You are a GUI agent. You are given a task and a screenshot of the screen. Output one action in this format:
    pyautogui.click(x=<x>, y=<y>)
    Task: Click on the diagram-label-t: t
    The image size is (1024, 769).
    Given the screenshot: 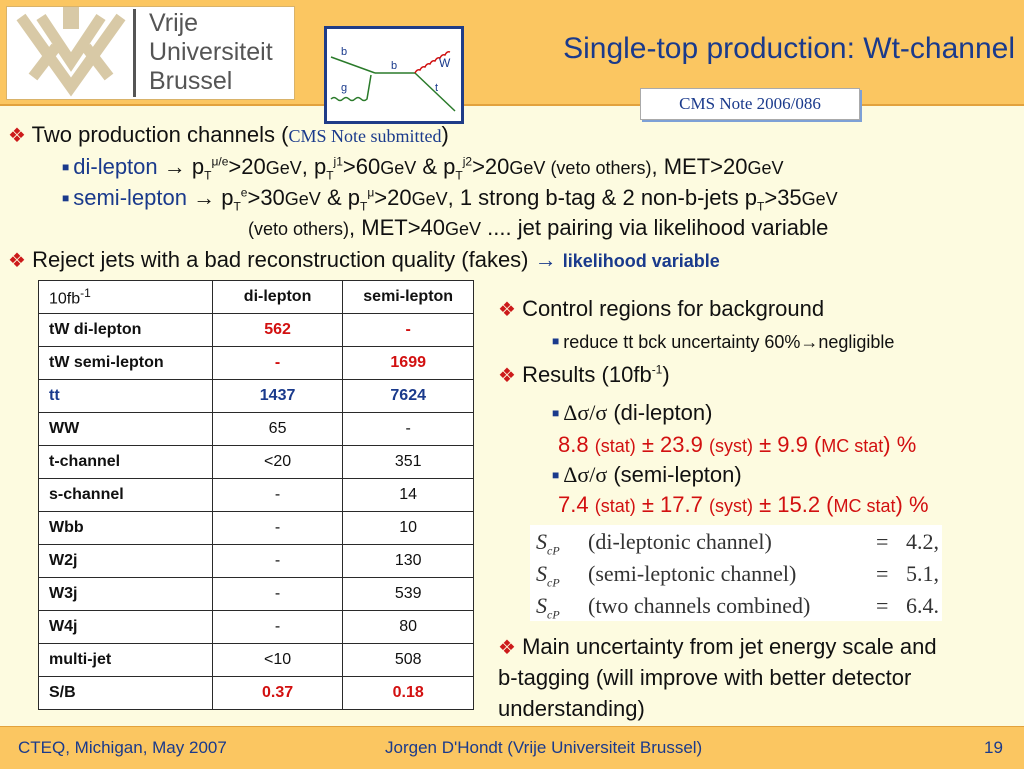 What is the action you would take?
    pyautogui.click(x=436, y=88)
    